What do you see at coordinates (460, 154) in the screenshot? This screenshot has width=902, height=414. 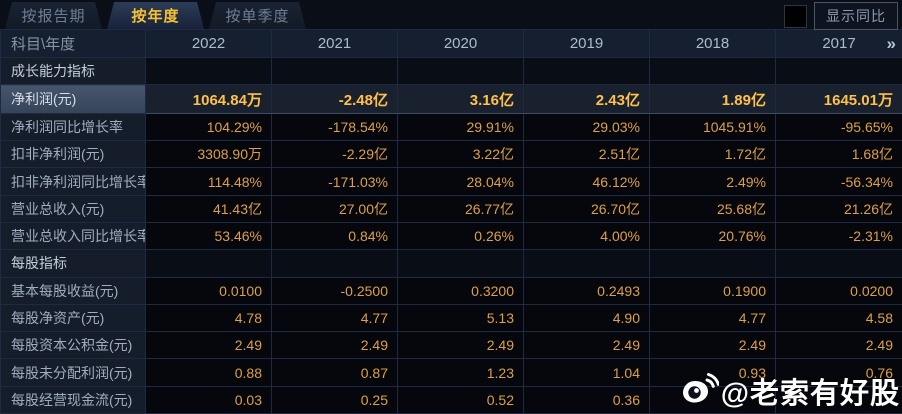 I see `value-cell: 3.22亿` at bounding box center [460, 154].